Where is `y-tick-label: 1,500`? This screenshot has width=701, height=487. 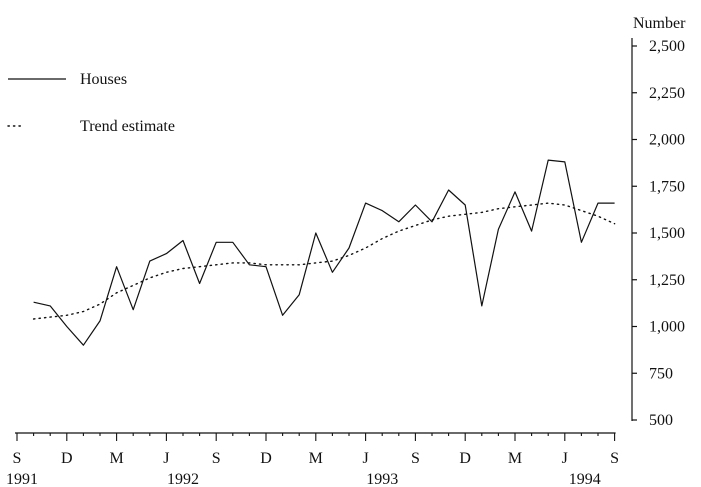 y-tick-label: 1,500 is located at coordinates (667, 233).